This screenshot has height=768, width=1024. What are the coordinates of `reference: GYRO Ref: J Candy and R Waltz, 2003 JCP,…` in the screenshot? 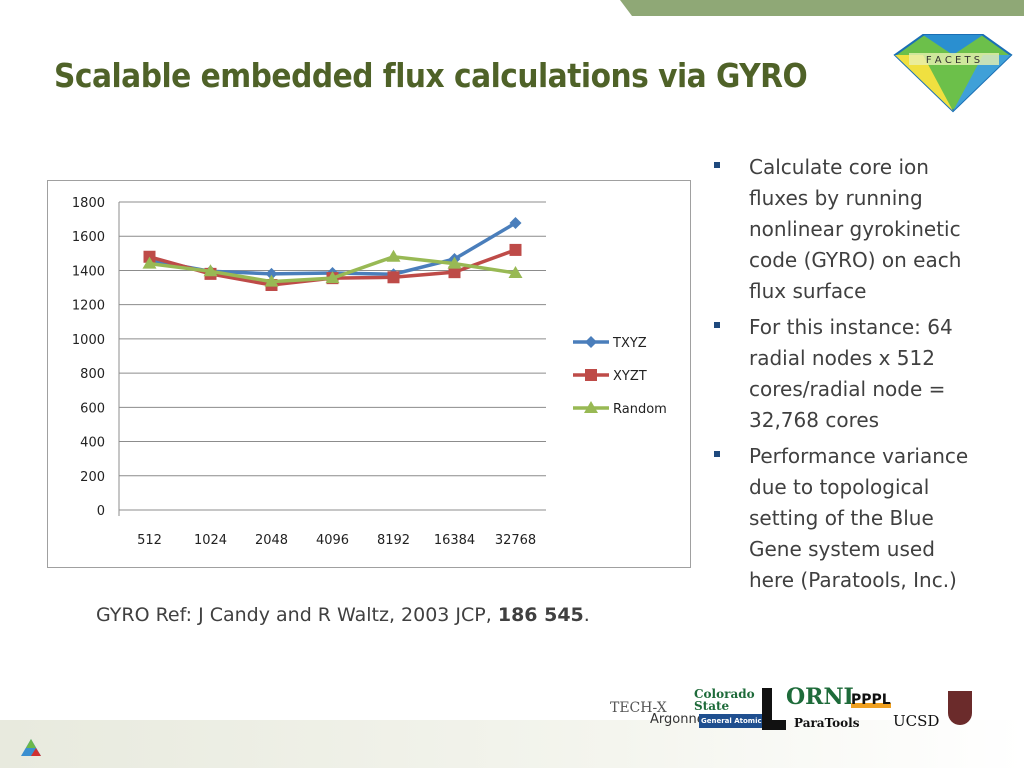 It's located at (343, 615).